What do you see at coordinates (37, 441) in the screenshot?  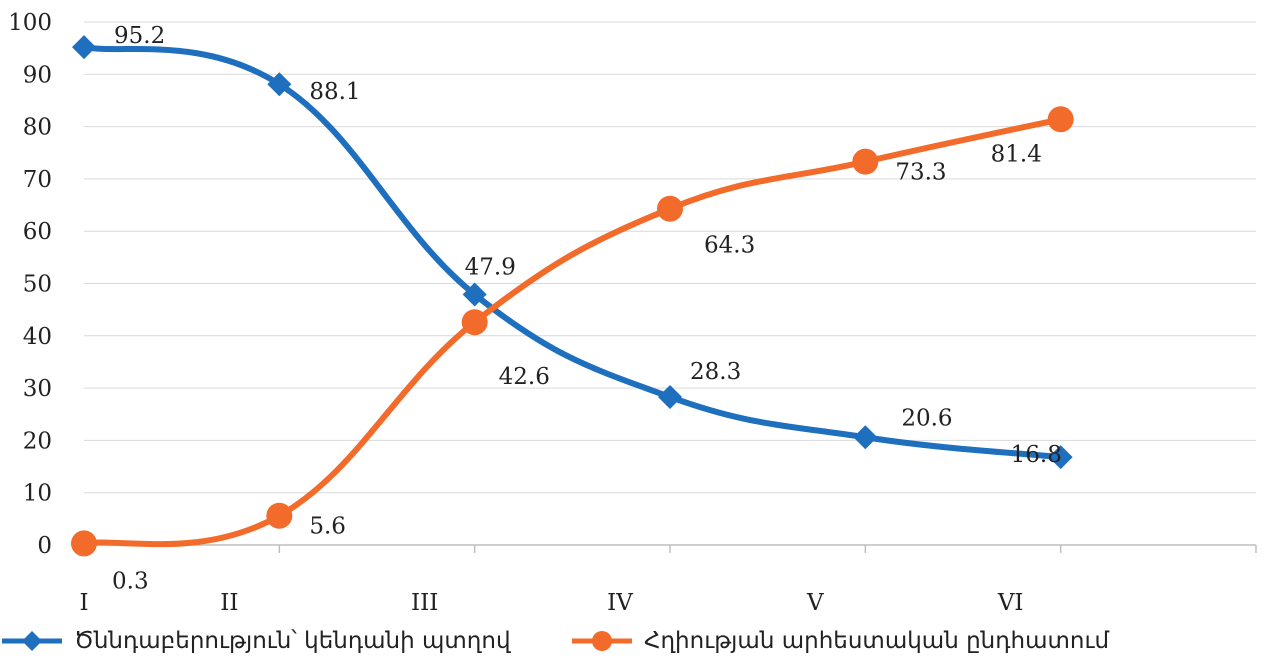 I see `y-tick-label: 20` at bounding box center [37, 441].